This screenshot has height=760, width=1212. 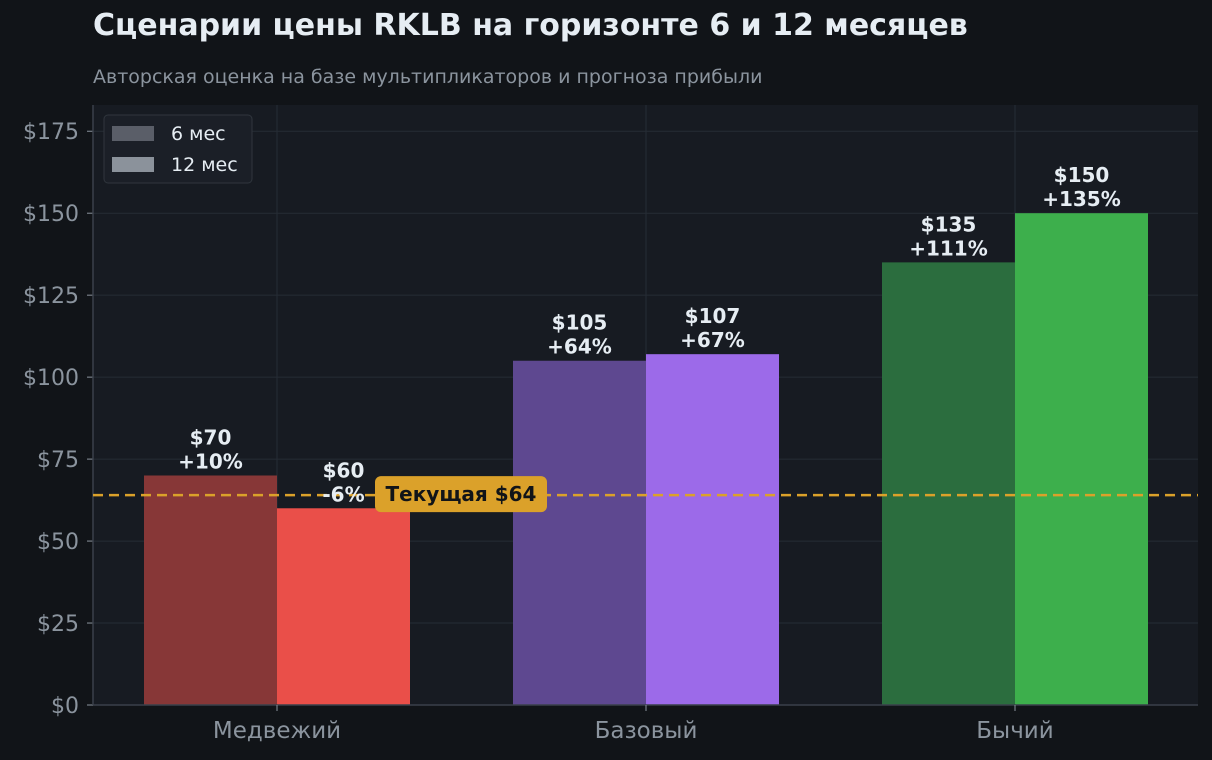 What do you see at coordinates (58, 542) in the screenshot?
I see `y-tick-label: $50` at bounding box center [58, 542].